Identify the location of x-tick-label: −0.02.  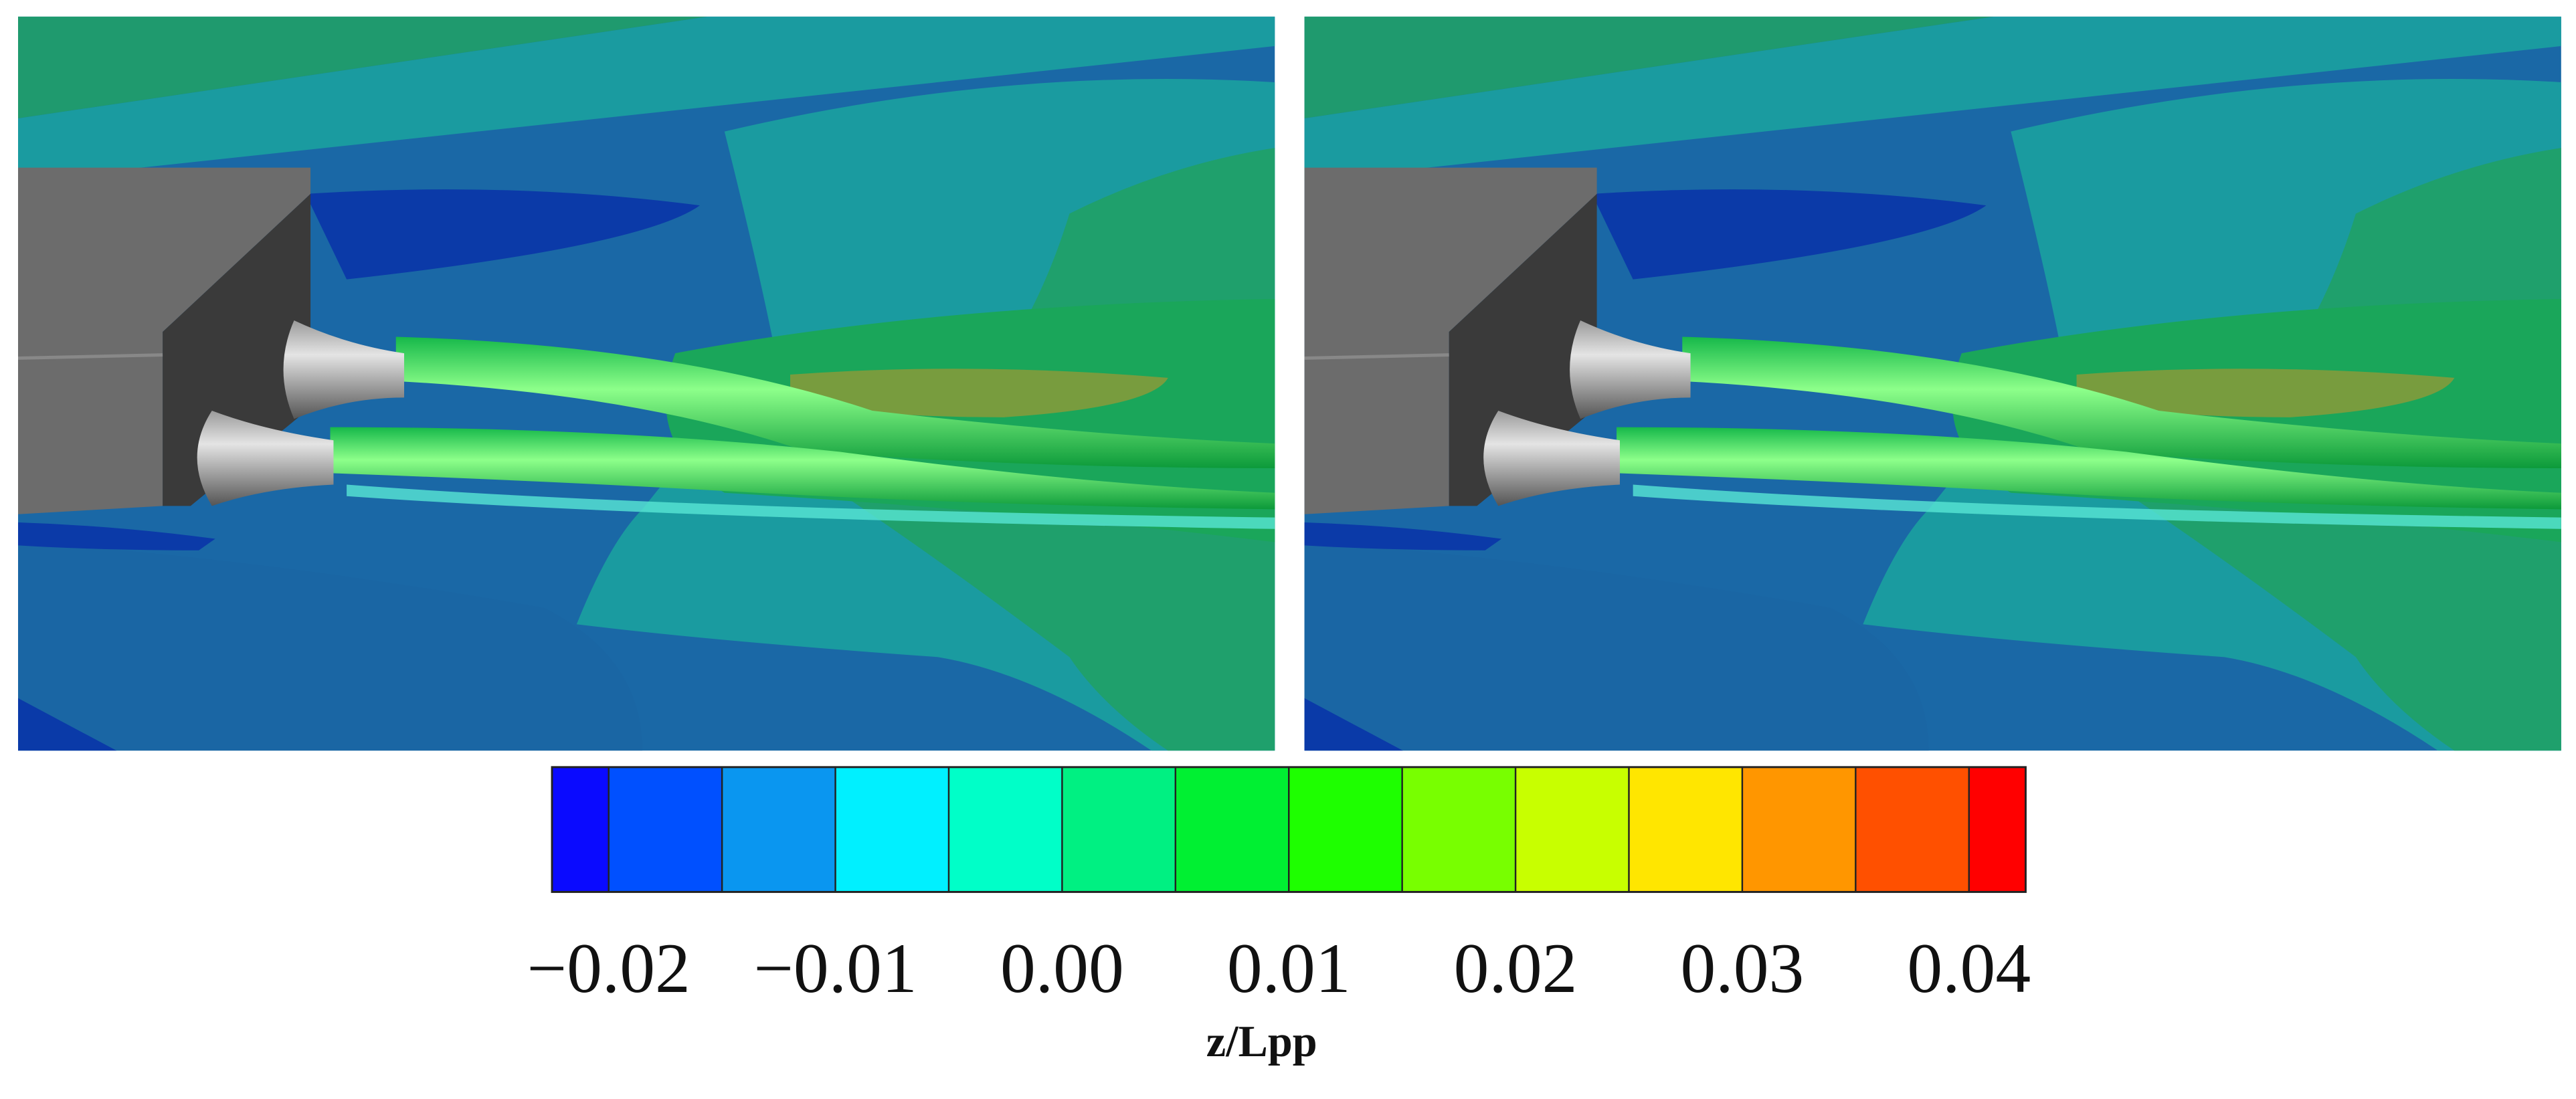
(609, 968).